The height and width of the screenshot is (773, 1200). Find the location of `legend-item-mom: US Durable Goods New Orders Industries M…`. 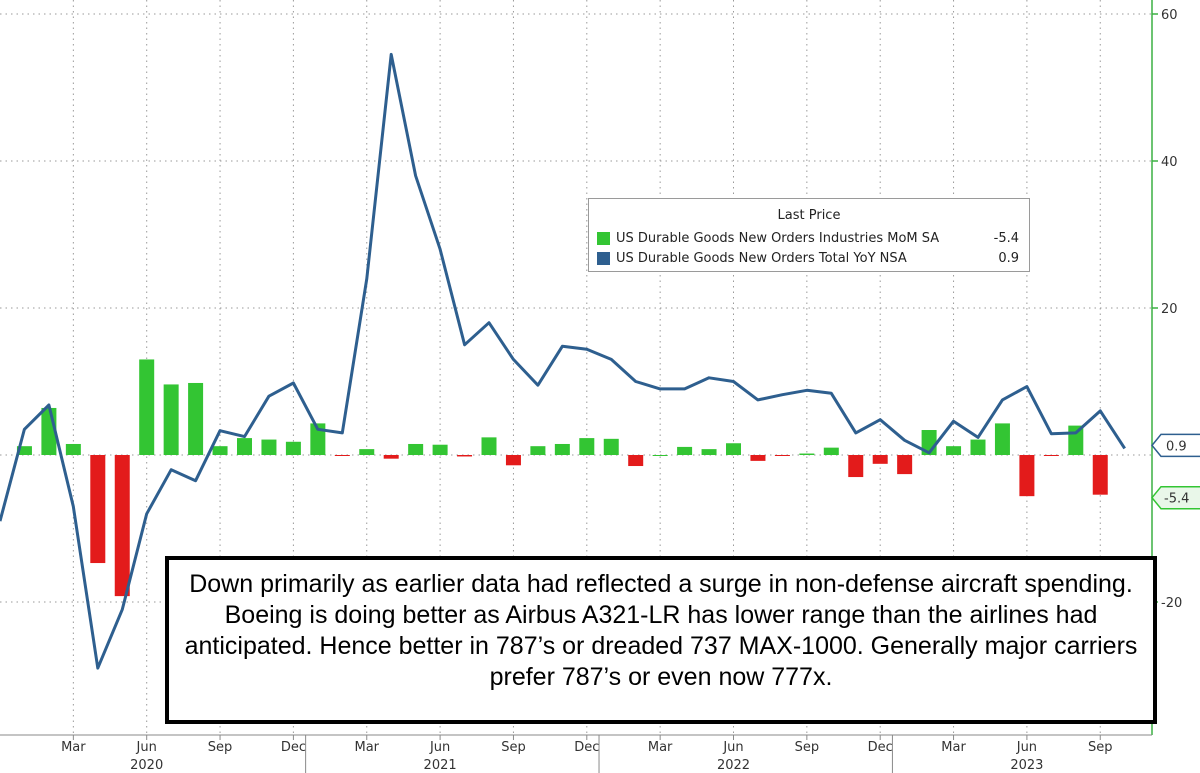

legend-item-mom: US Durable Goods New Orders Industries M… is located at coordinates (808, 238).